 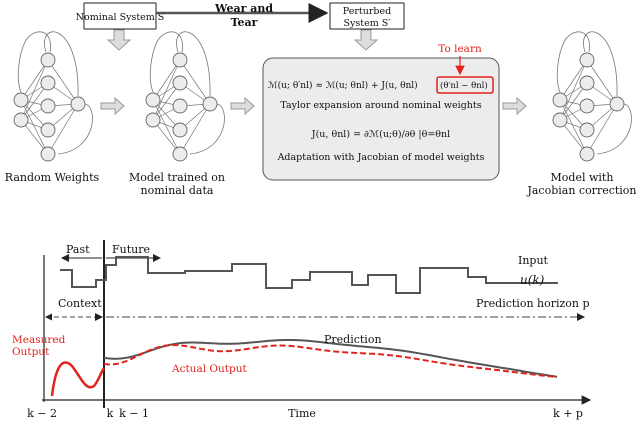 I want to click on tick-k: k, so click(x=110, y=413).